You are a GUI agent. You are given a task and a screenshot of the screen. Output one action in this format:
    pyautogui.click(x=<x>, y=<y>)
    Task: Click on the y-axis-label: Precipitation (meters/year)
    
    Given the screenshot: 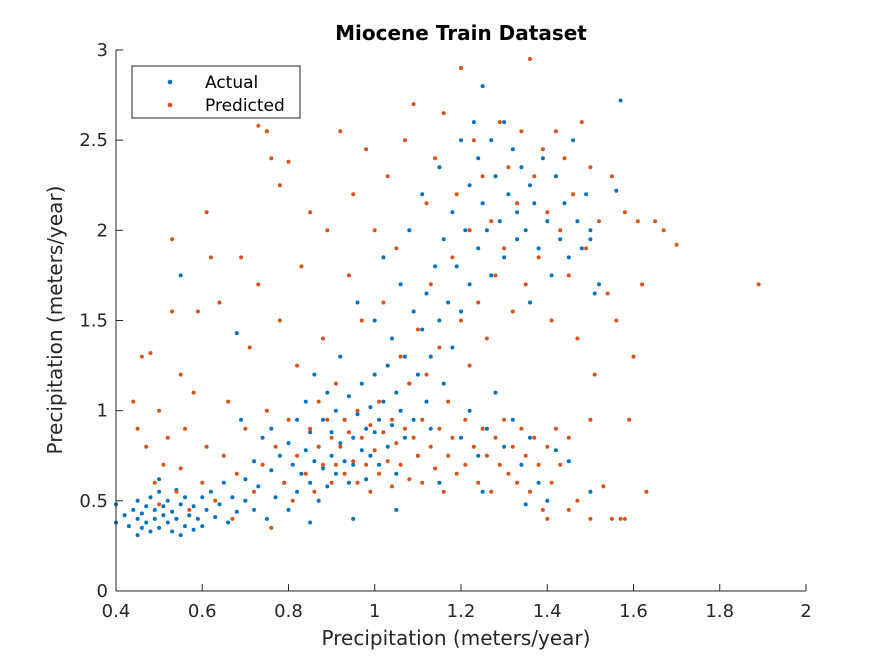 What is the action you would take?
    pyautogui.click(x=55, y=320)
    